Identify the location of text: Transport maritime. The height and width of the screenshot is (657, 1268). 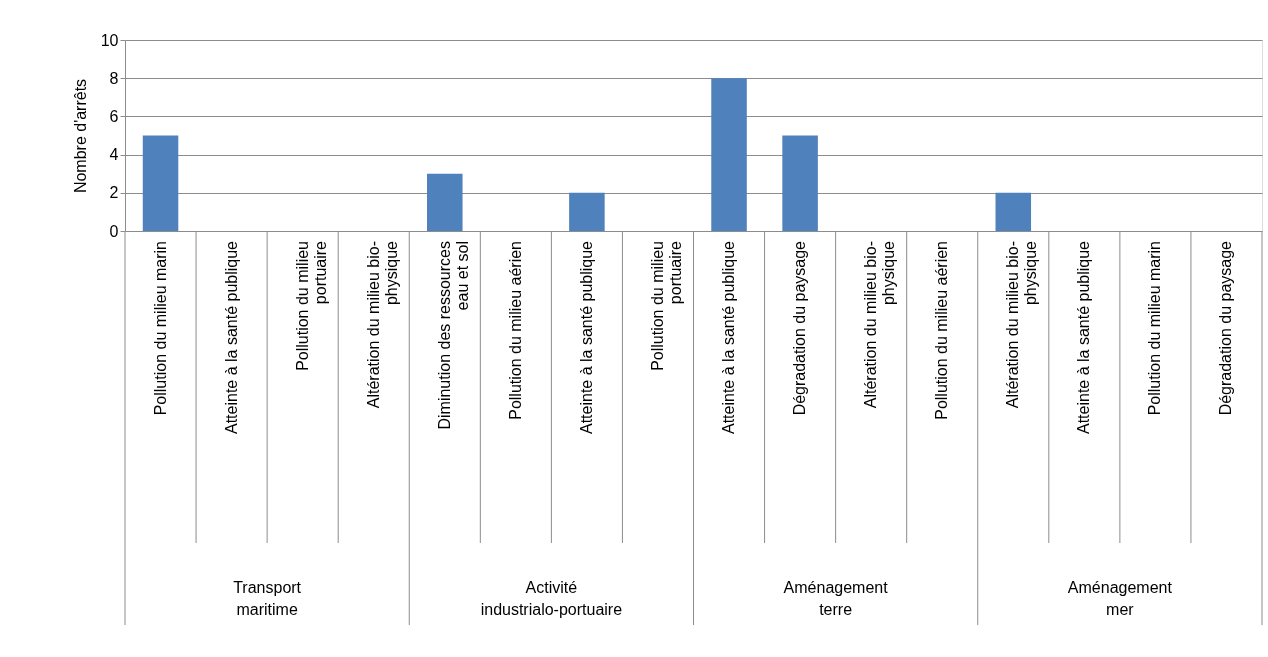
(267, 598).